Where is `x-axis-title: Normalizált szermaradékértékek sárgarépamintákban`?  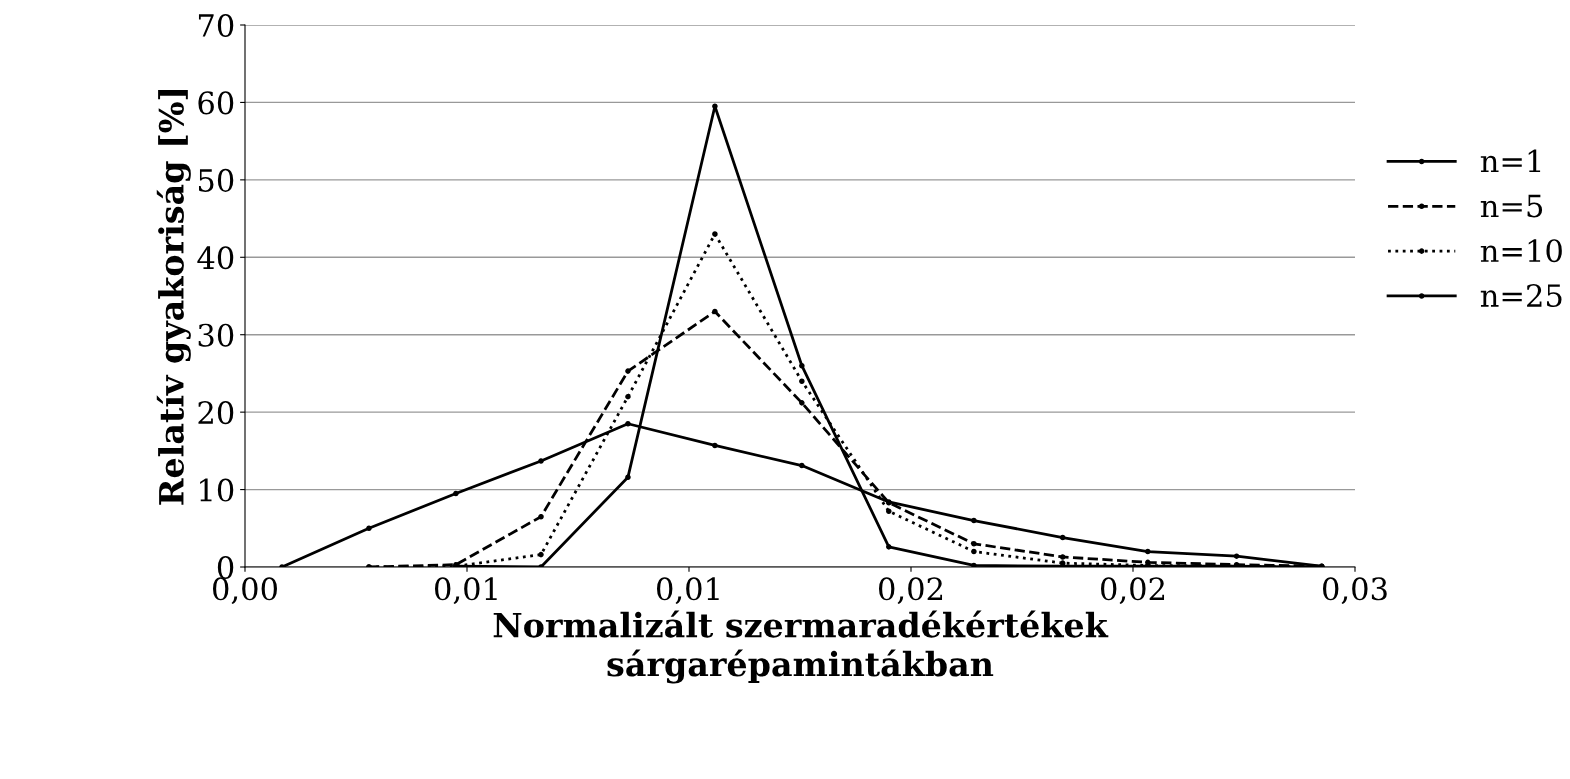
x-axis-title: Normalizált szermaradékértékek sárgarépamintákban is located at coordinates (801, 647).